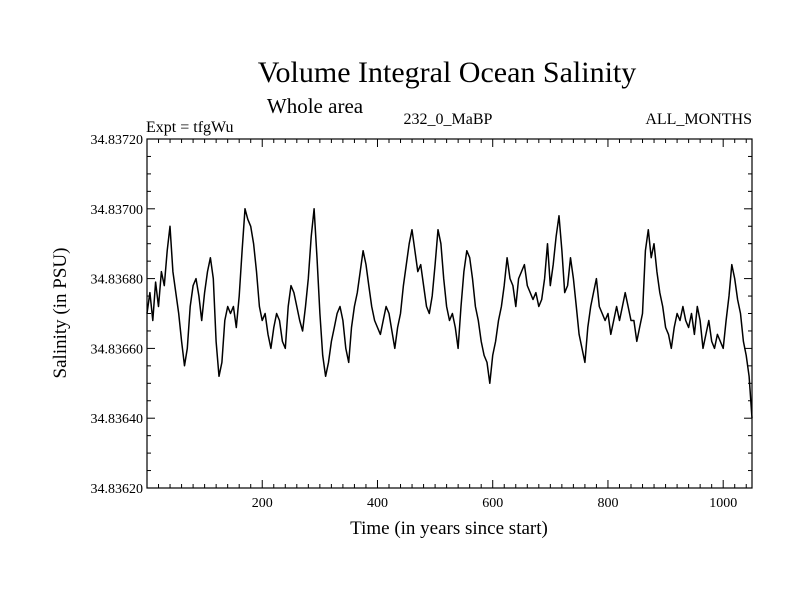 The image size is (800, 600). Describe the element at coordinates (117, 280) in the screenshot. I see `y-tick-label: 34.83680` at that location.